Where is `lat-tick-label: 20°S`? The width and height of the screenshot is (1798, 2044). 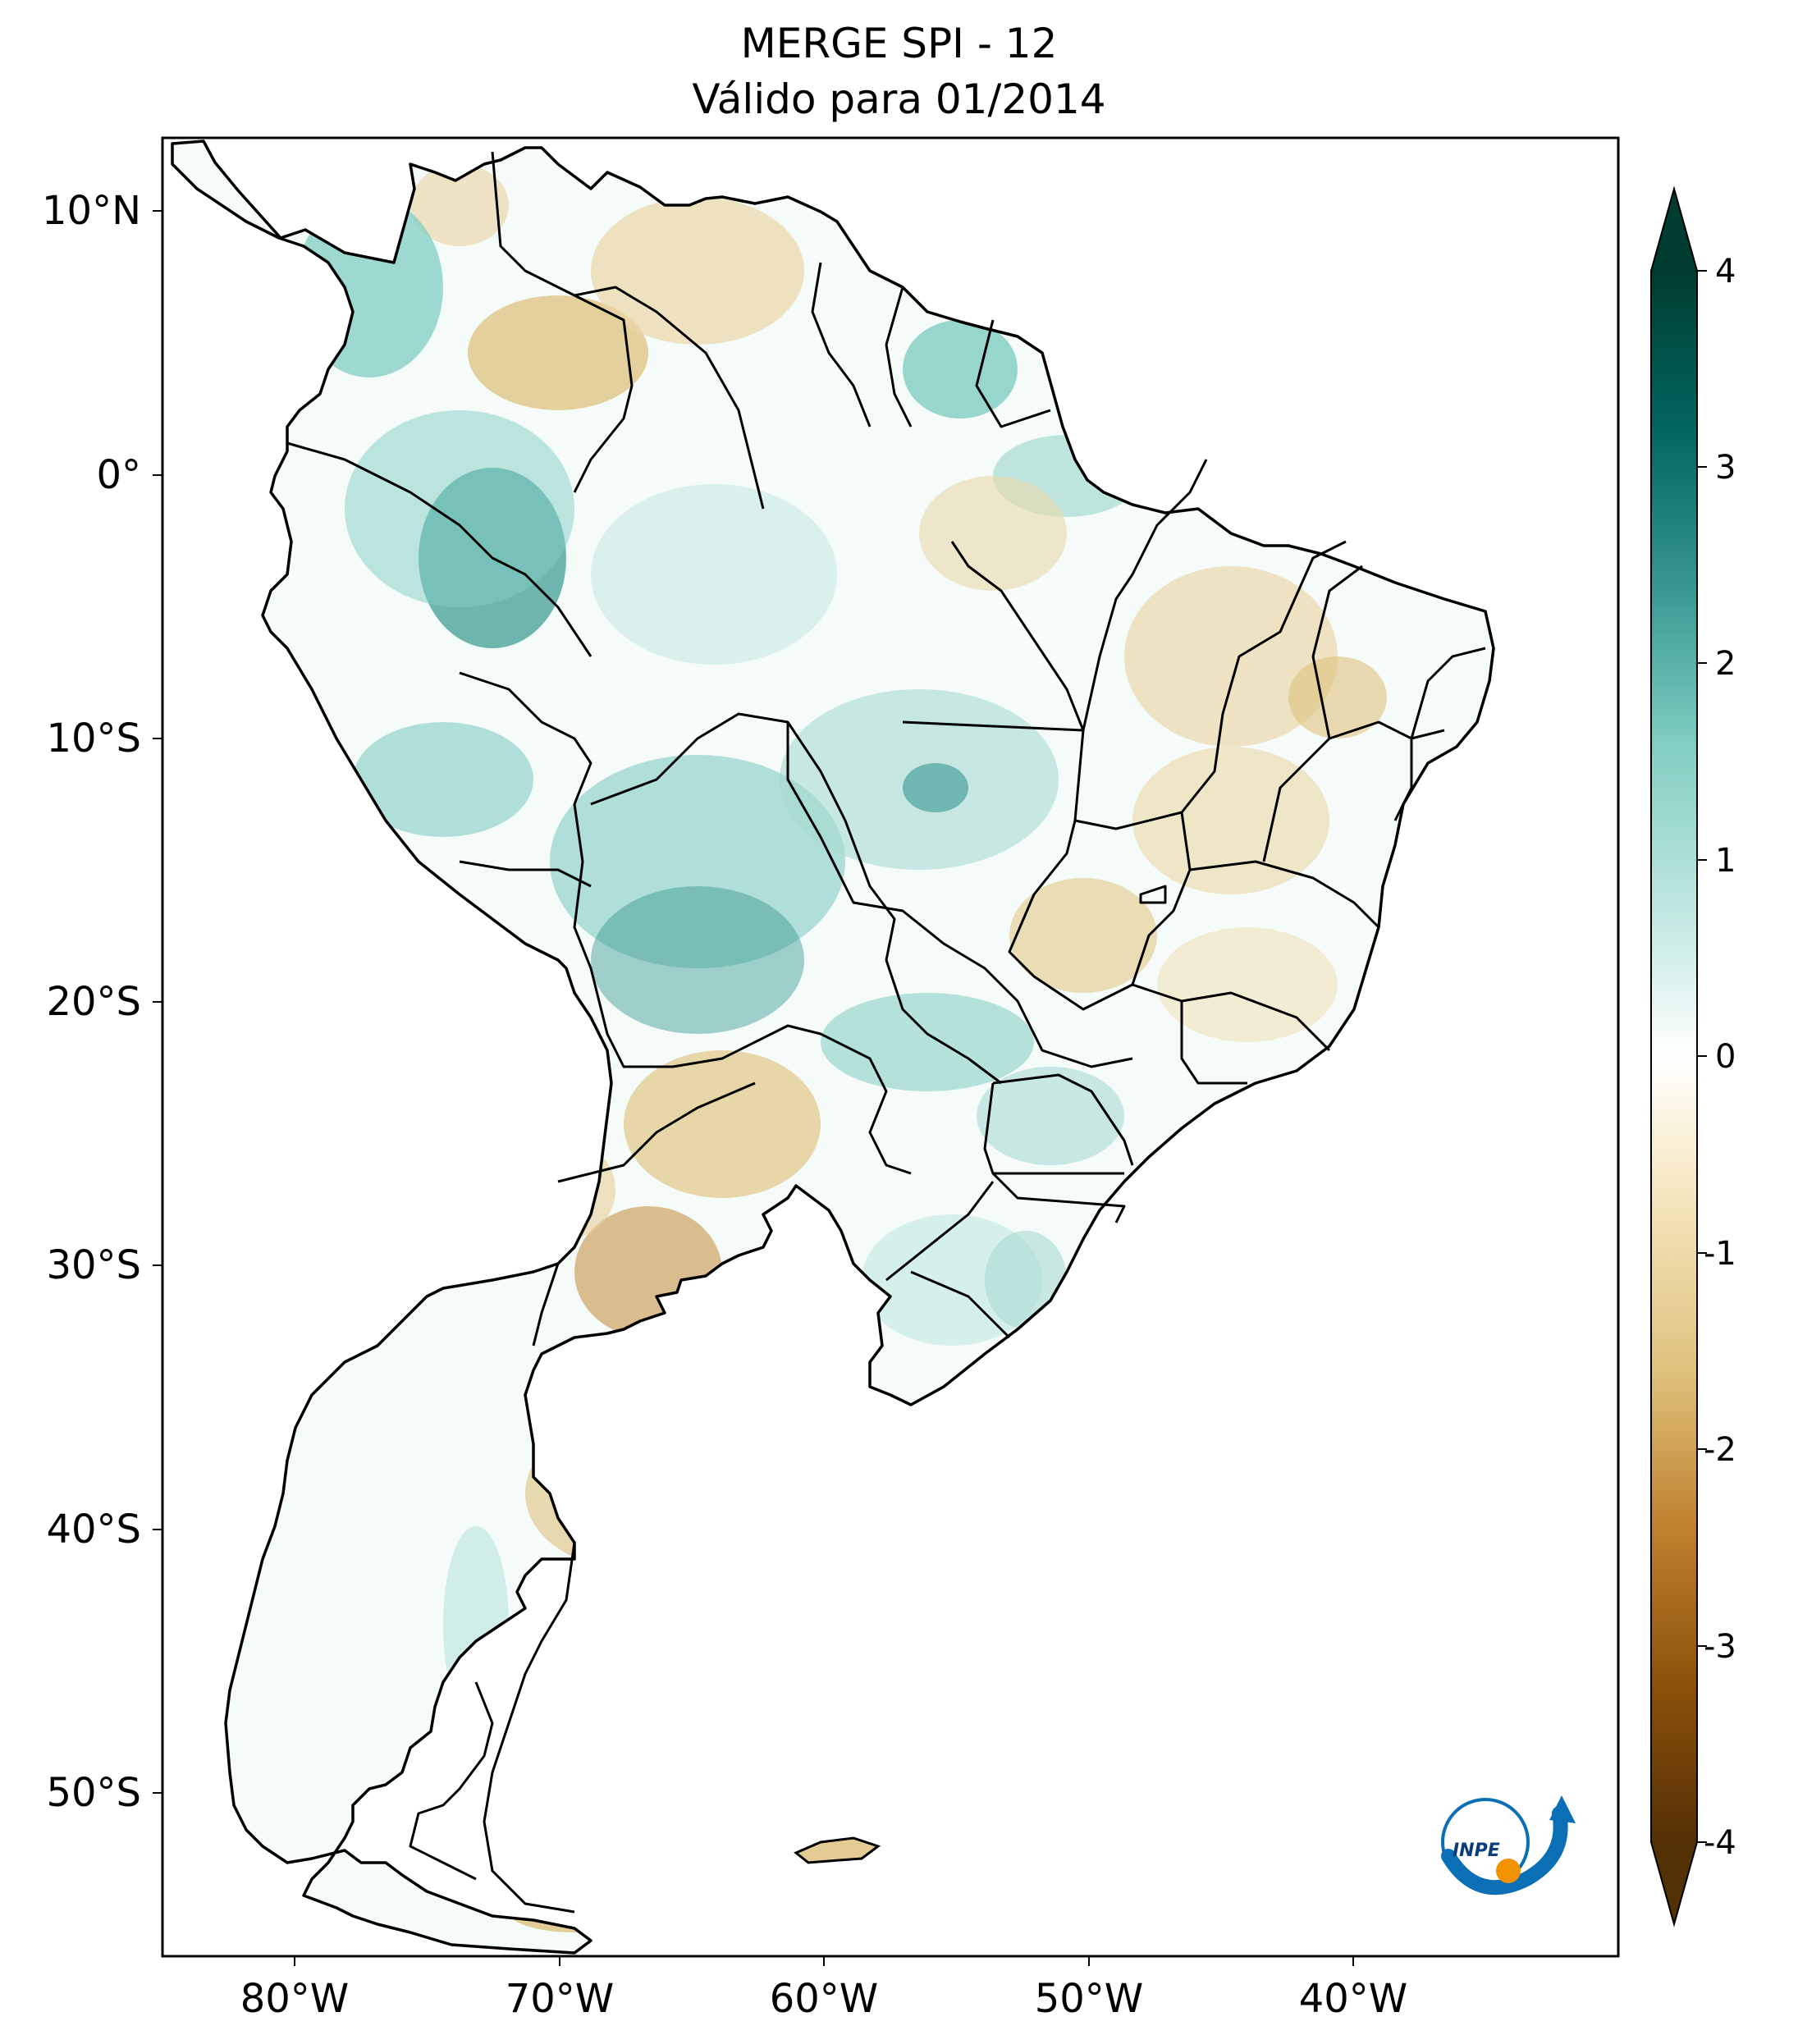 lat-tick-label: 20°S is located at coordinates (93, 1002).